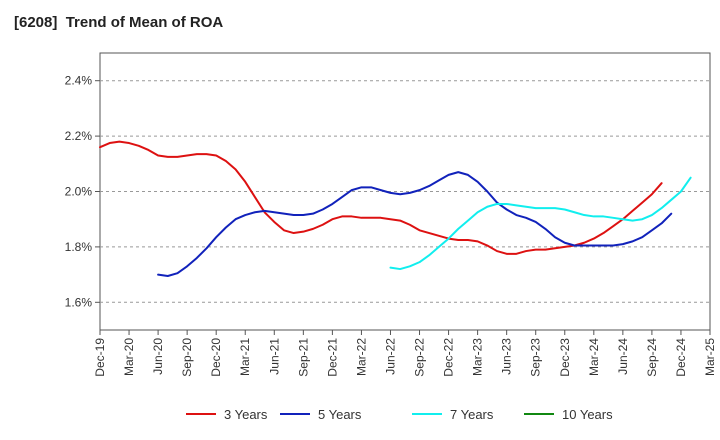 The image size is (720, 440). Describe the element at coordinates (565, 357) in the screenshot. I see `x-tick-label: Dec-23` at that location.